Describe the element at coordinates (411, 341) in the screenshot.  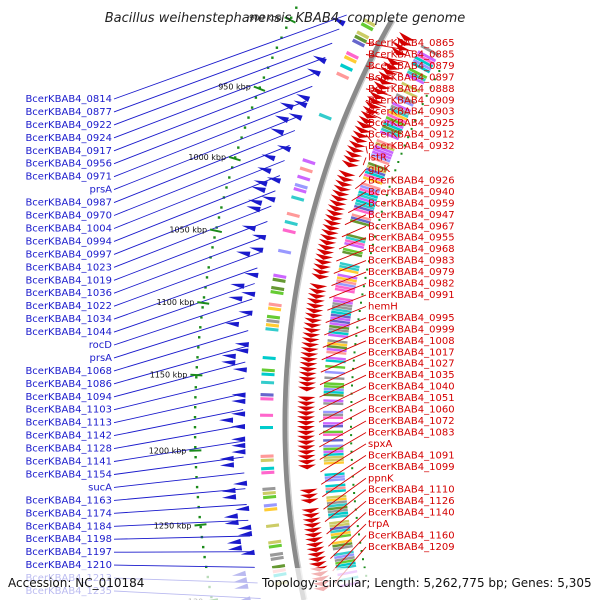
I see `gene-label-forward: BcerKBAB4_1008` at that location.